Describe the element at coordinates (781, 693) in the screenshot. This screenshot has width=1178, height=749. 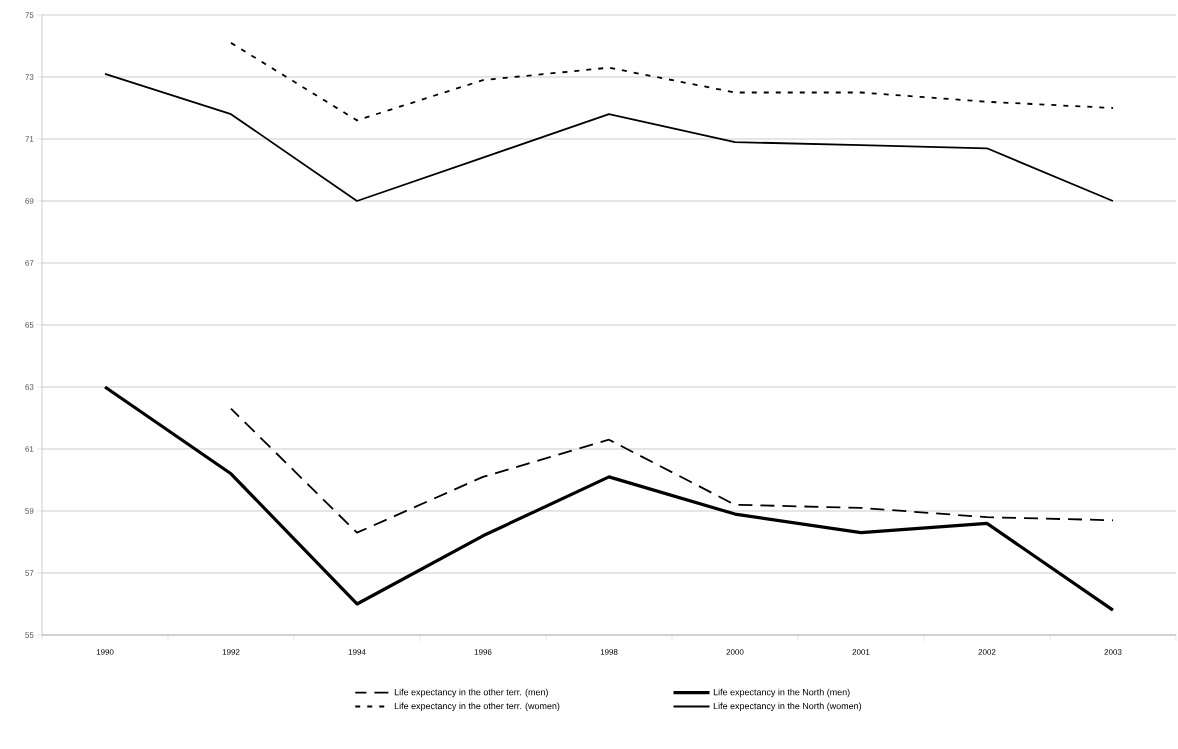
I see `legend-label: Life expectancy in the North (men)` at that location.